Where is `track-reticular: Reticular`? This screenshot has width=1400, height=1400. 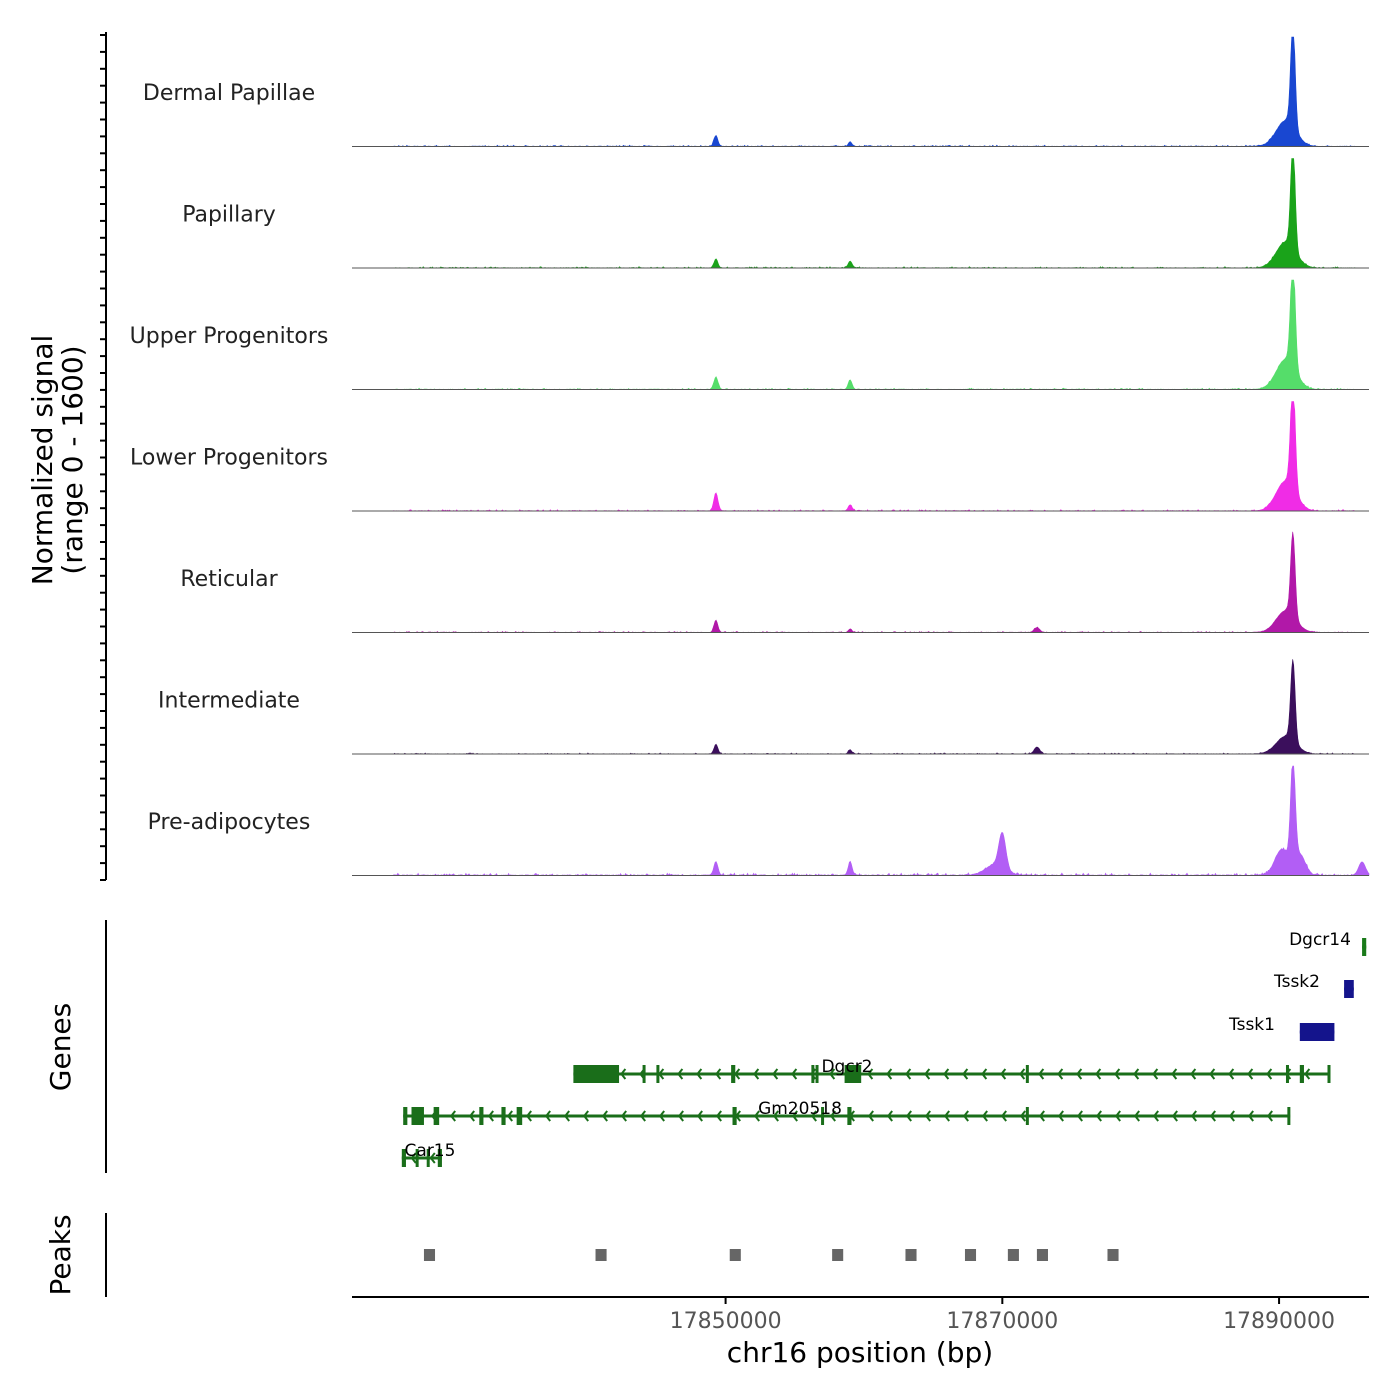
track-reticular: Reticular is located at coordinates (774, 582).